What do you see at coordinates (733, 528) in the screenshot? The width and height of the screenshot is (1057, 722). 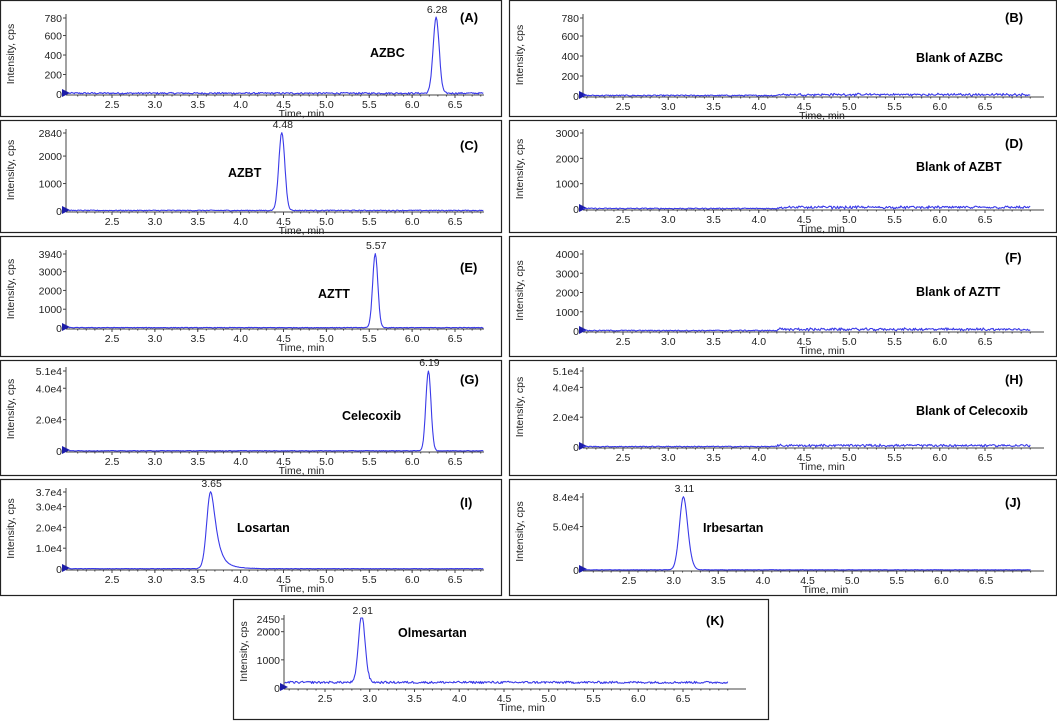 I see `compound-label: Irbesartan` at bounding box center [733, 528].